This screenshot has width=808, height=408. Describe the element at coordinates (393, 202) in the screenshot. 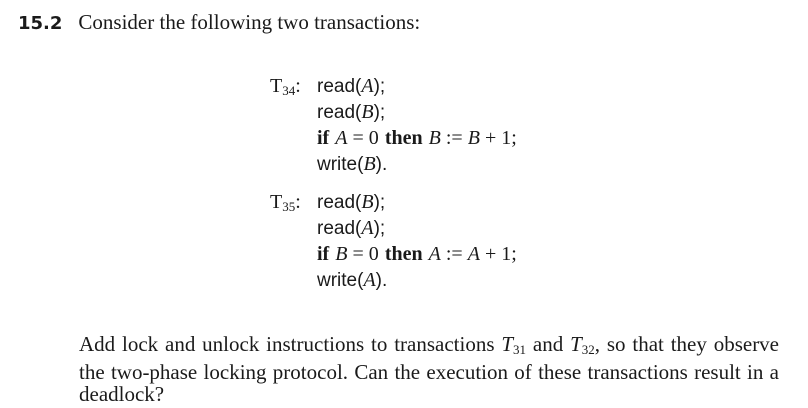

I see `transaction-line: T35: read(B);` at that location.